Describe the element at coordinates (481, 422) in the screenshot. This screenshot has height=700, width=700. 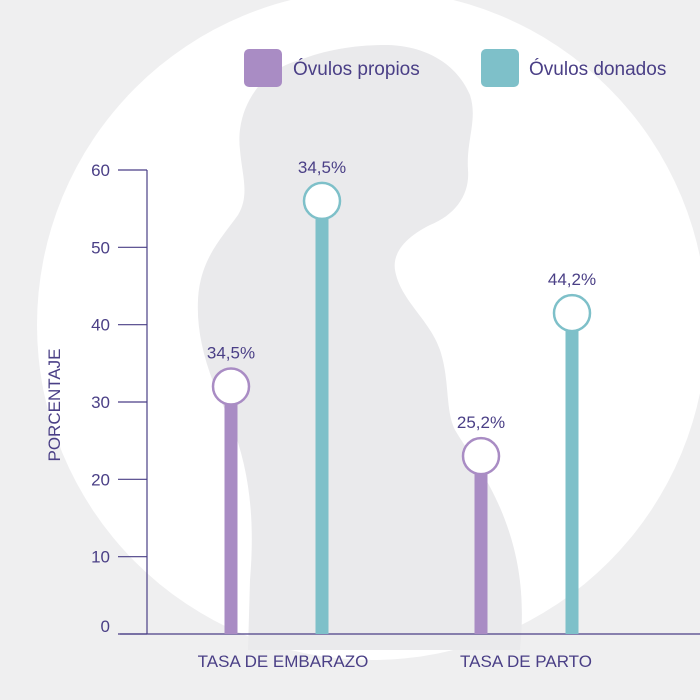
I see `data-label: 25,2%` at that location.